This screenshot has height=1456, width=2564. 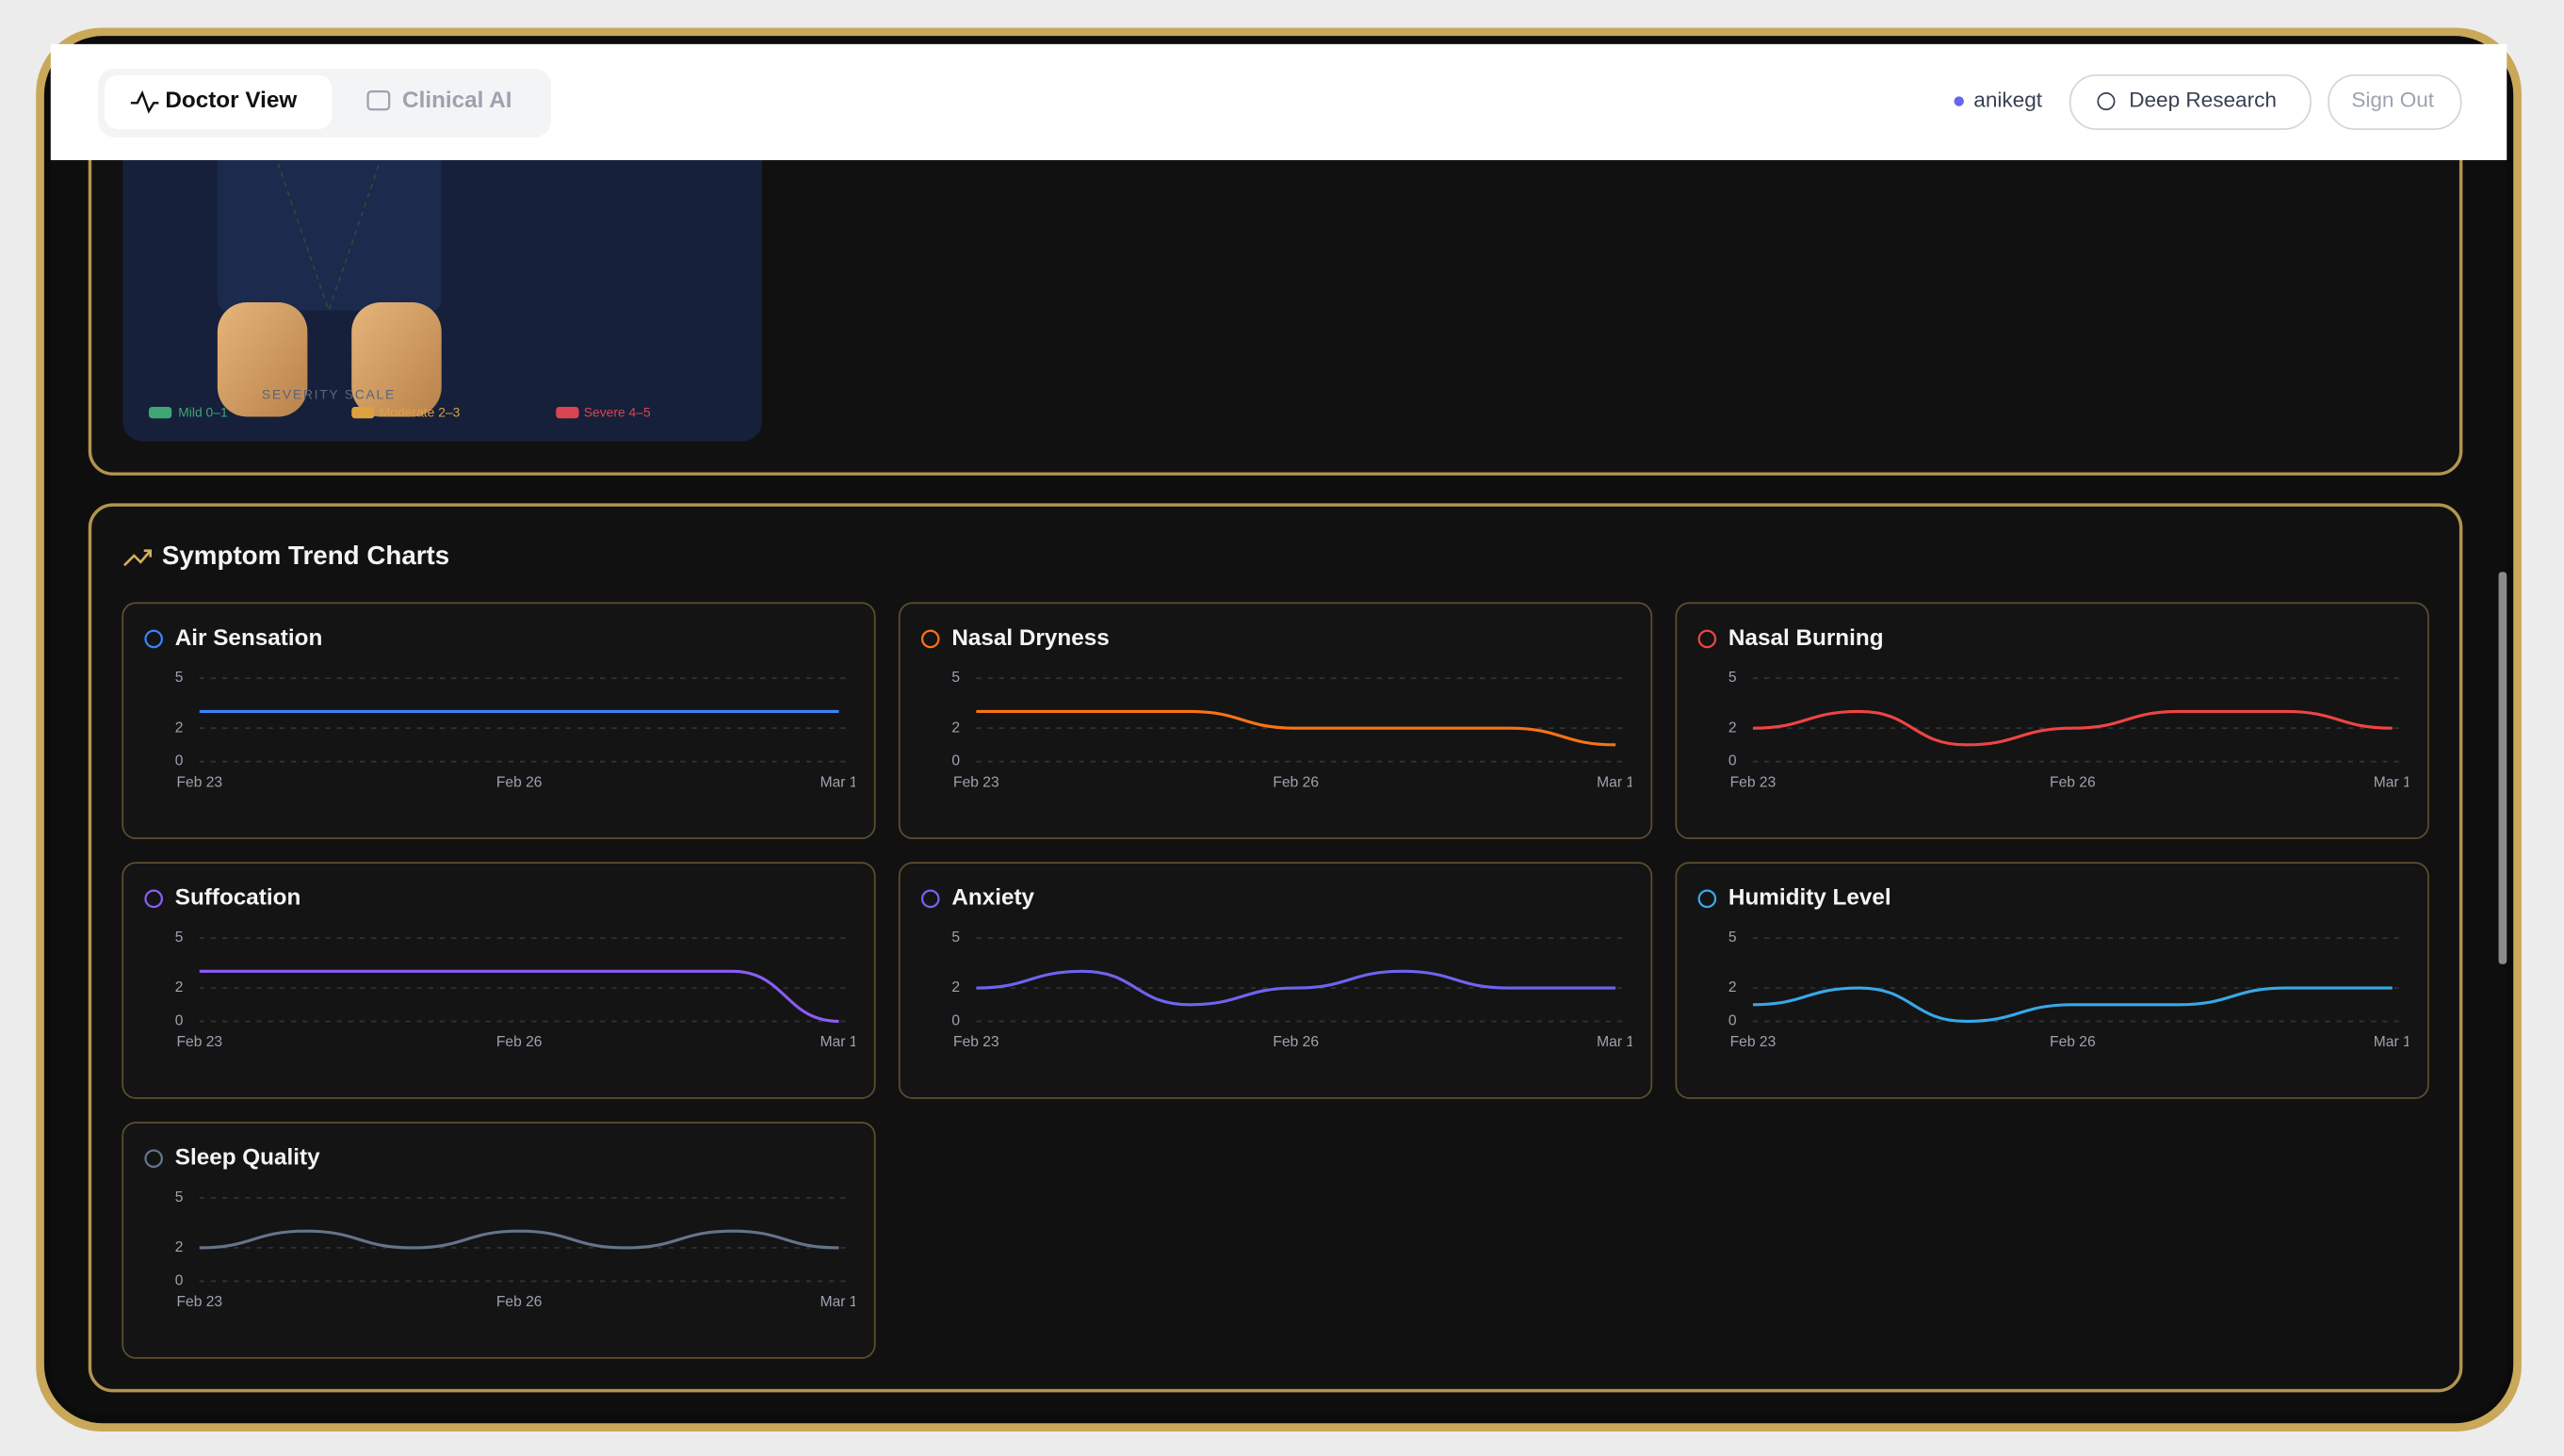 I want to click on chart-title: Nasal Dryness, so click(x=1030, y=638).